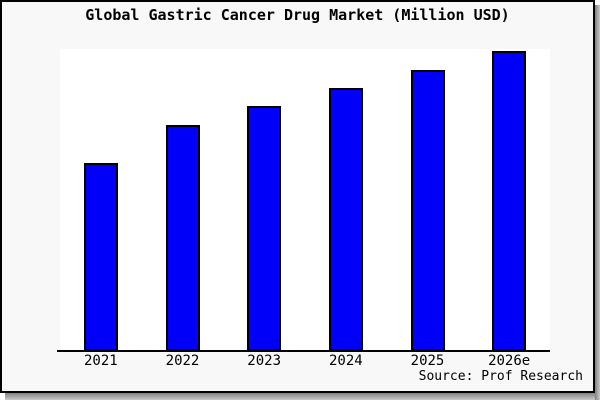 Image resolution: width=600 pixels, height=400 pixels. I want to click on frame-drop-shadow-right, so click(597, 202).